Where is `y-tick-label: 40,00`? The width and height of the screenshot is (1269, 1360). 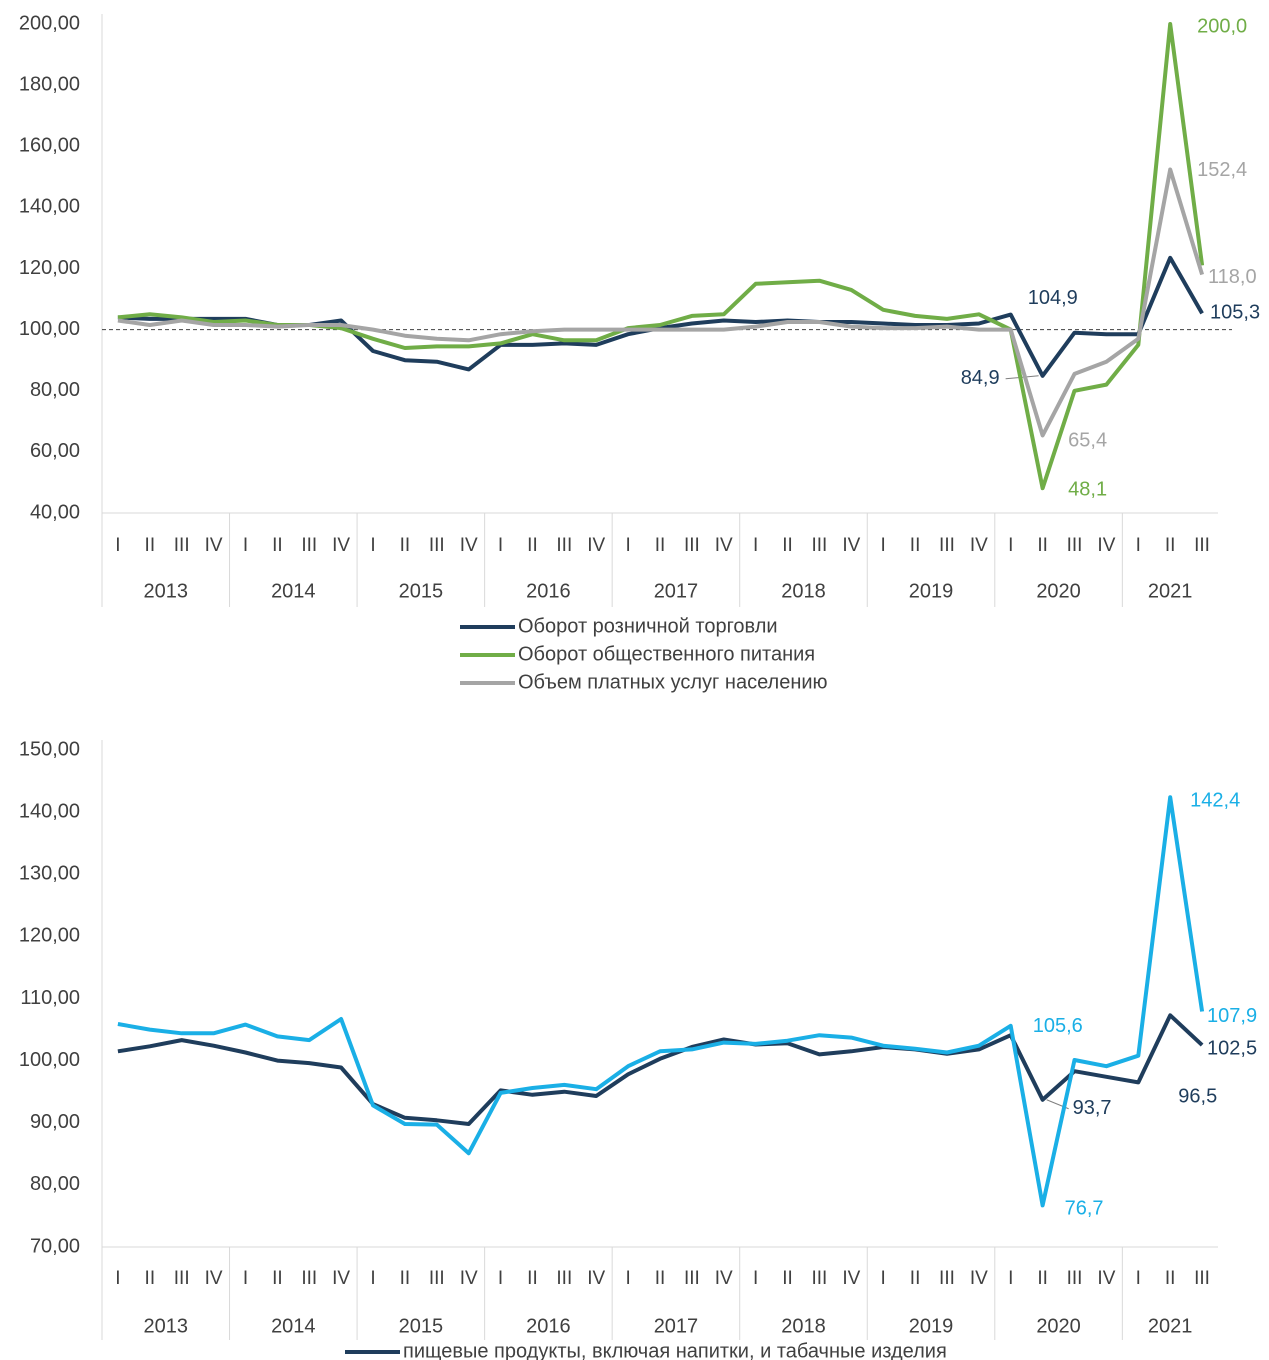 y-tick-label: 40,00 is located at coordinates (55, 512).